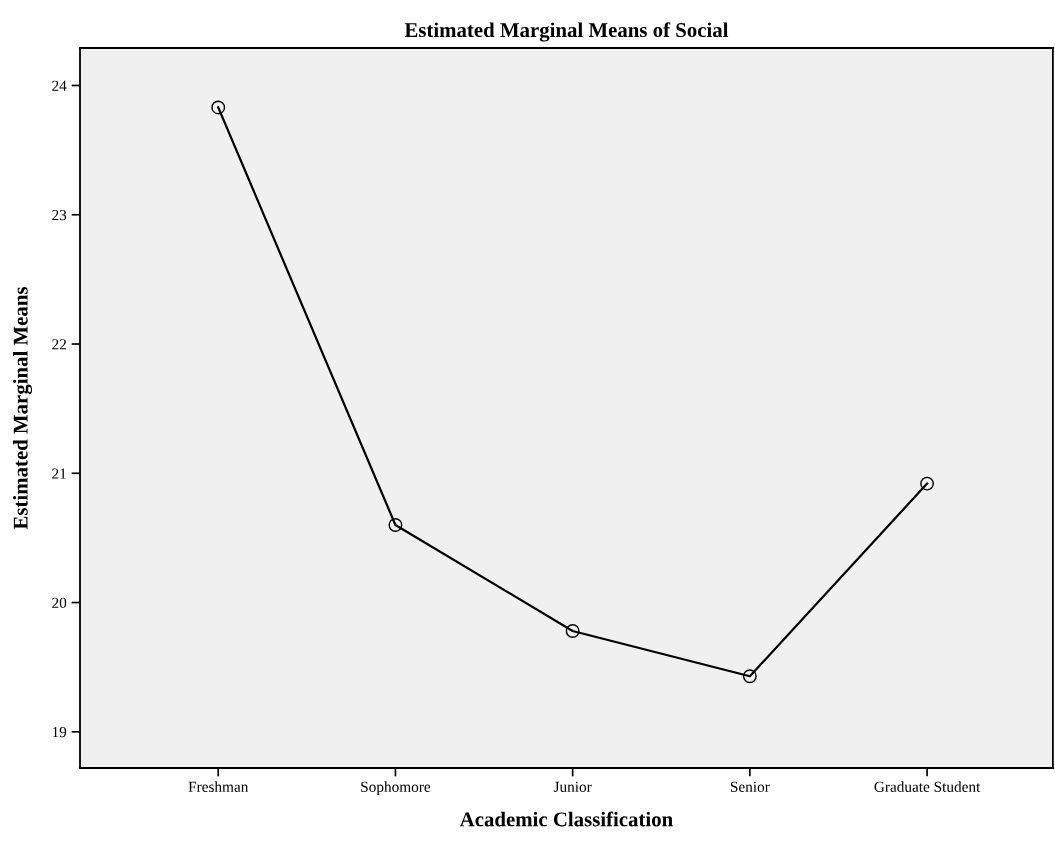 This screenshot has height=841, width=1055. I want to click on x-tick-label: Graduate Student, so click(927, 786).